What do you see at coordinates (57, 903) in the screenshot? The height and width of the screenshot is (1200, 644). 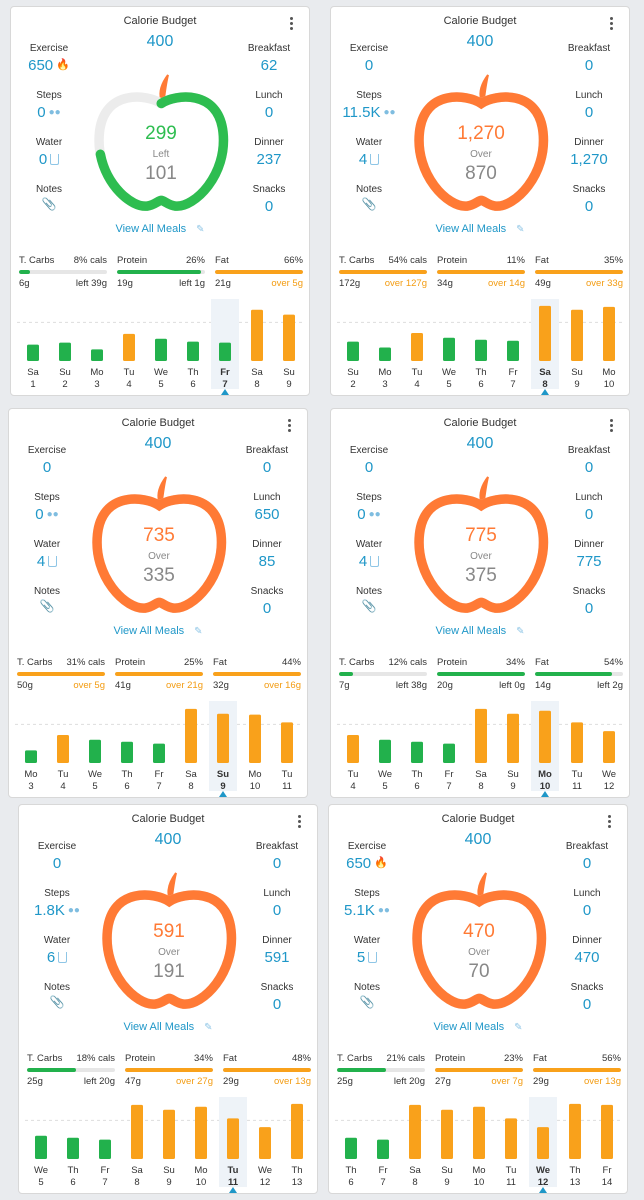 I see `steps-stat: Steps 1.8K ●●` at bounding box center [57, 903].